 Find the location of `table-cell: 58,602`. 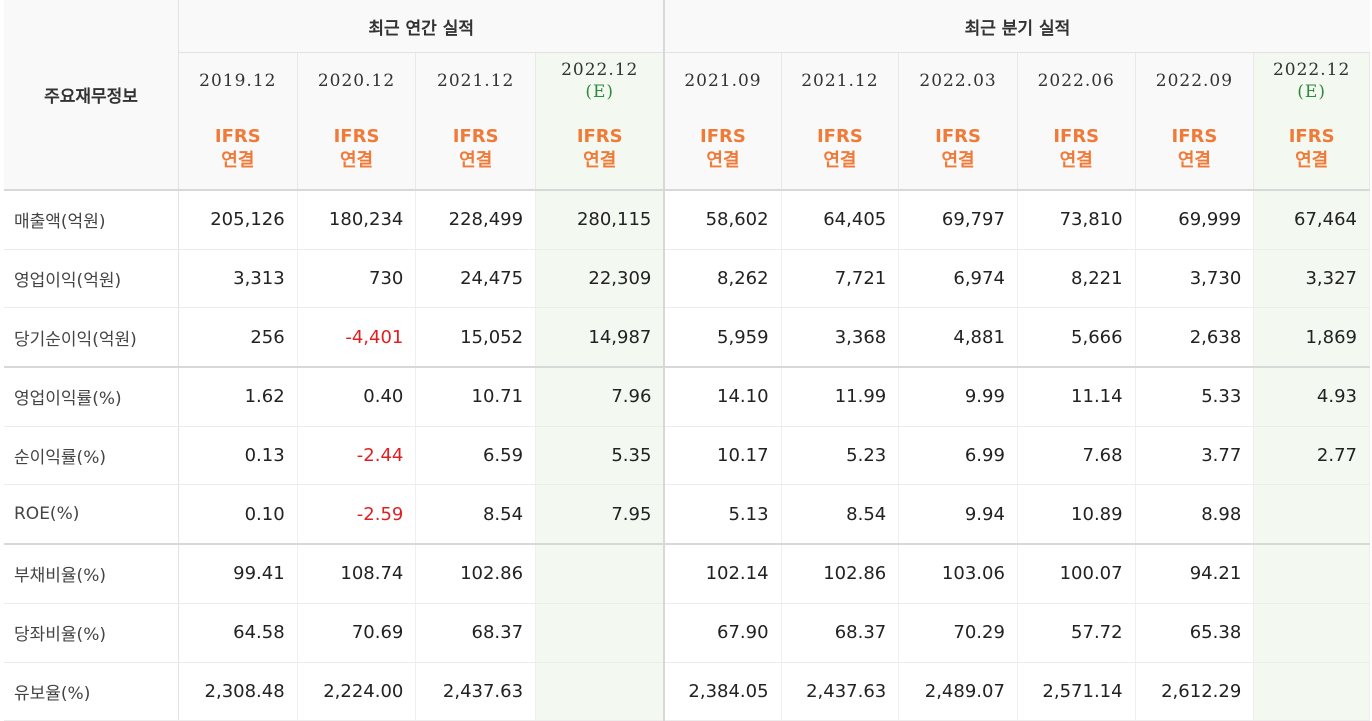

table-cell: 58,602 is located at coordinates (723, 220).